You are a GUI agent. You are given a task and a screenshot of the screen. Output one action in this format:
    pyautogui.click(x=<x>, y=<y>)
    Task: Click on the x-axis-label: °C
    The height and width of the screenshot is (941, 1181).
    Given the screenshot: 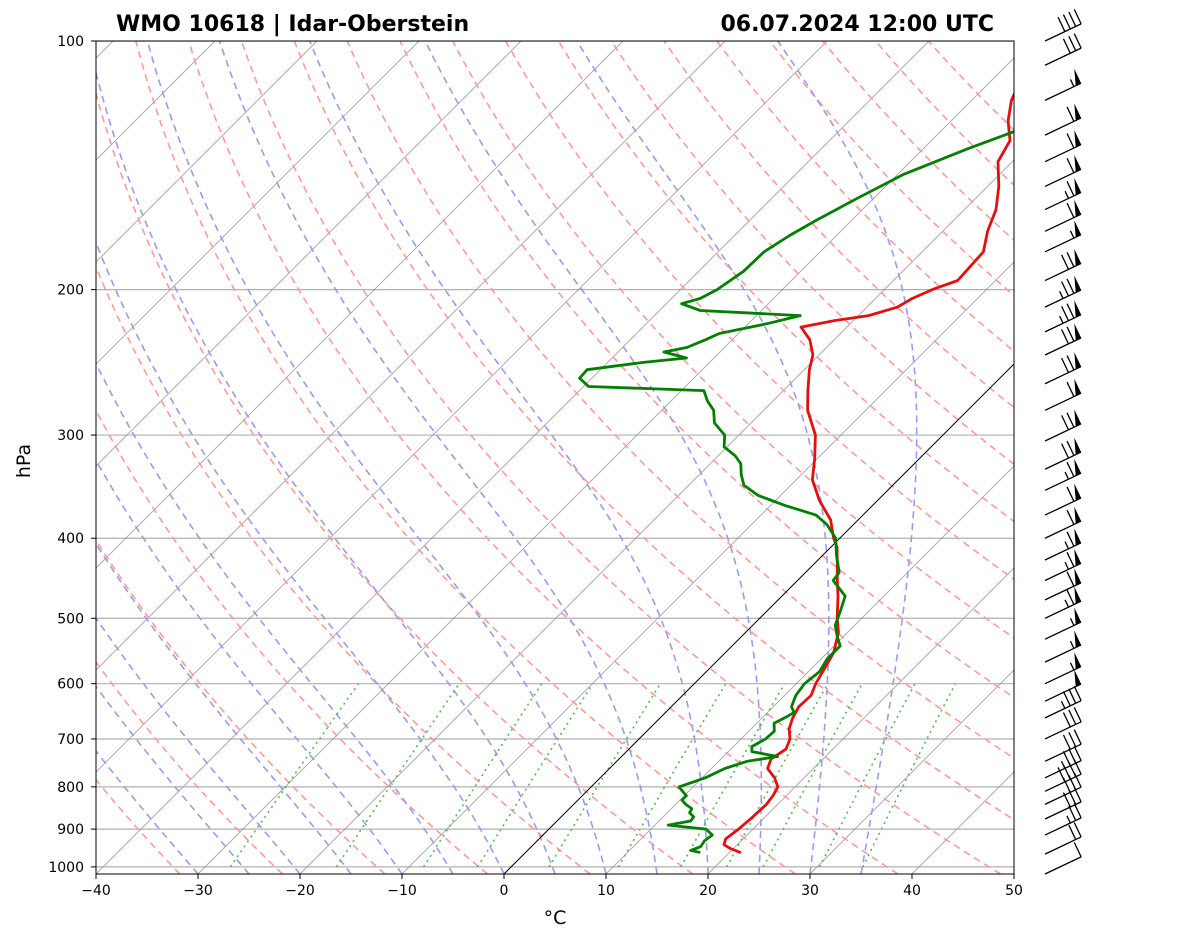 What is the action you would take?
    pyautogui.click(x=555, y=918)
    